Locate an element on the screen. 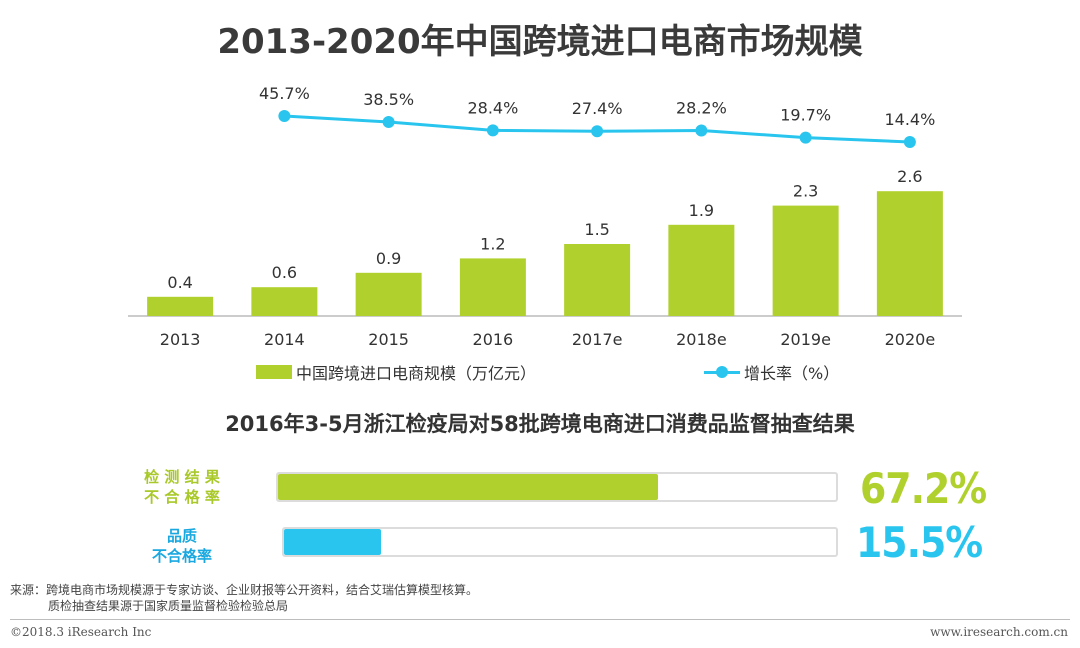 This screenshot has height=648, width=1080. legend-line: 增长率（%） is located at coordinates (771, 372).